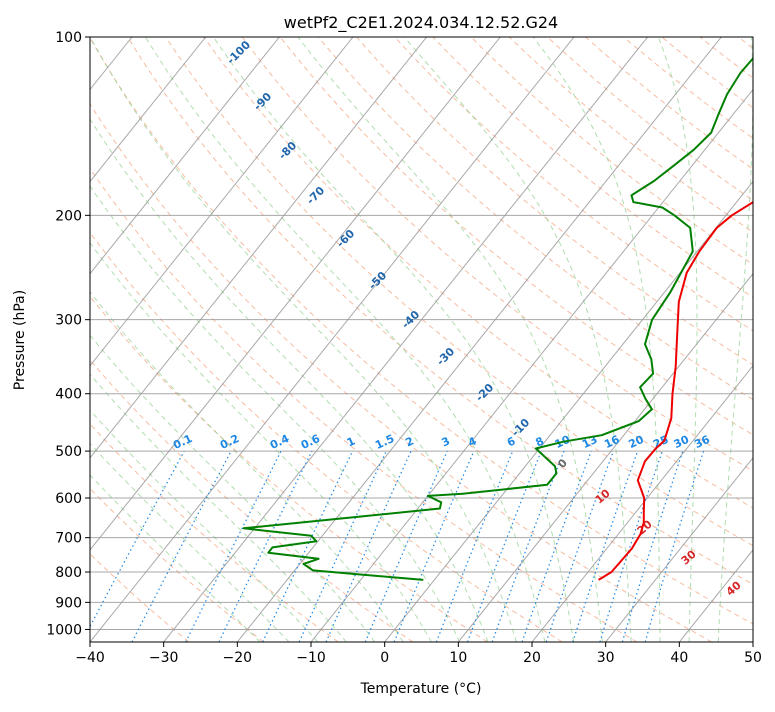  Describe the element at coordinates (287, 150) in the screenshot. I see `isotherm-label: -80` at that location.